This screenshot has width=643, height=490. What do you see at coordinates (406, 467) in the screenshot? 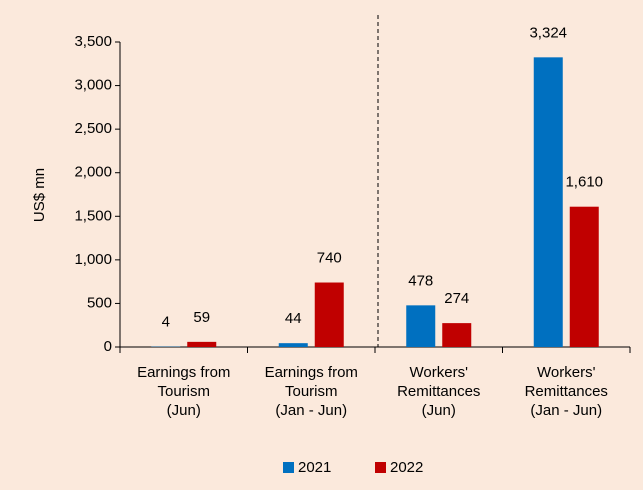
I see `legend-label: 2022` at bounding box center [406, 467].